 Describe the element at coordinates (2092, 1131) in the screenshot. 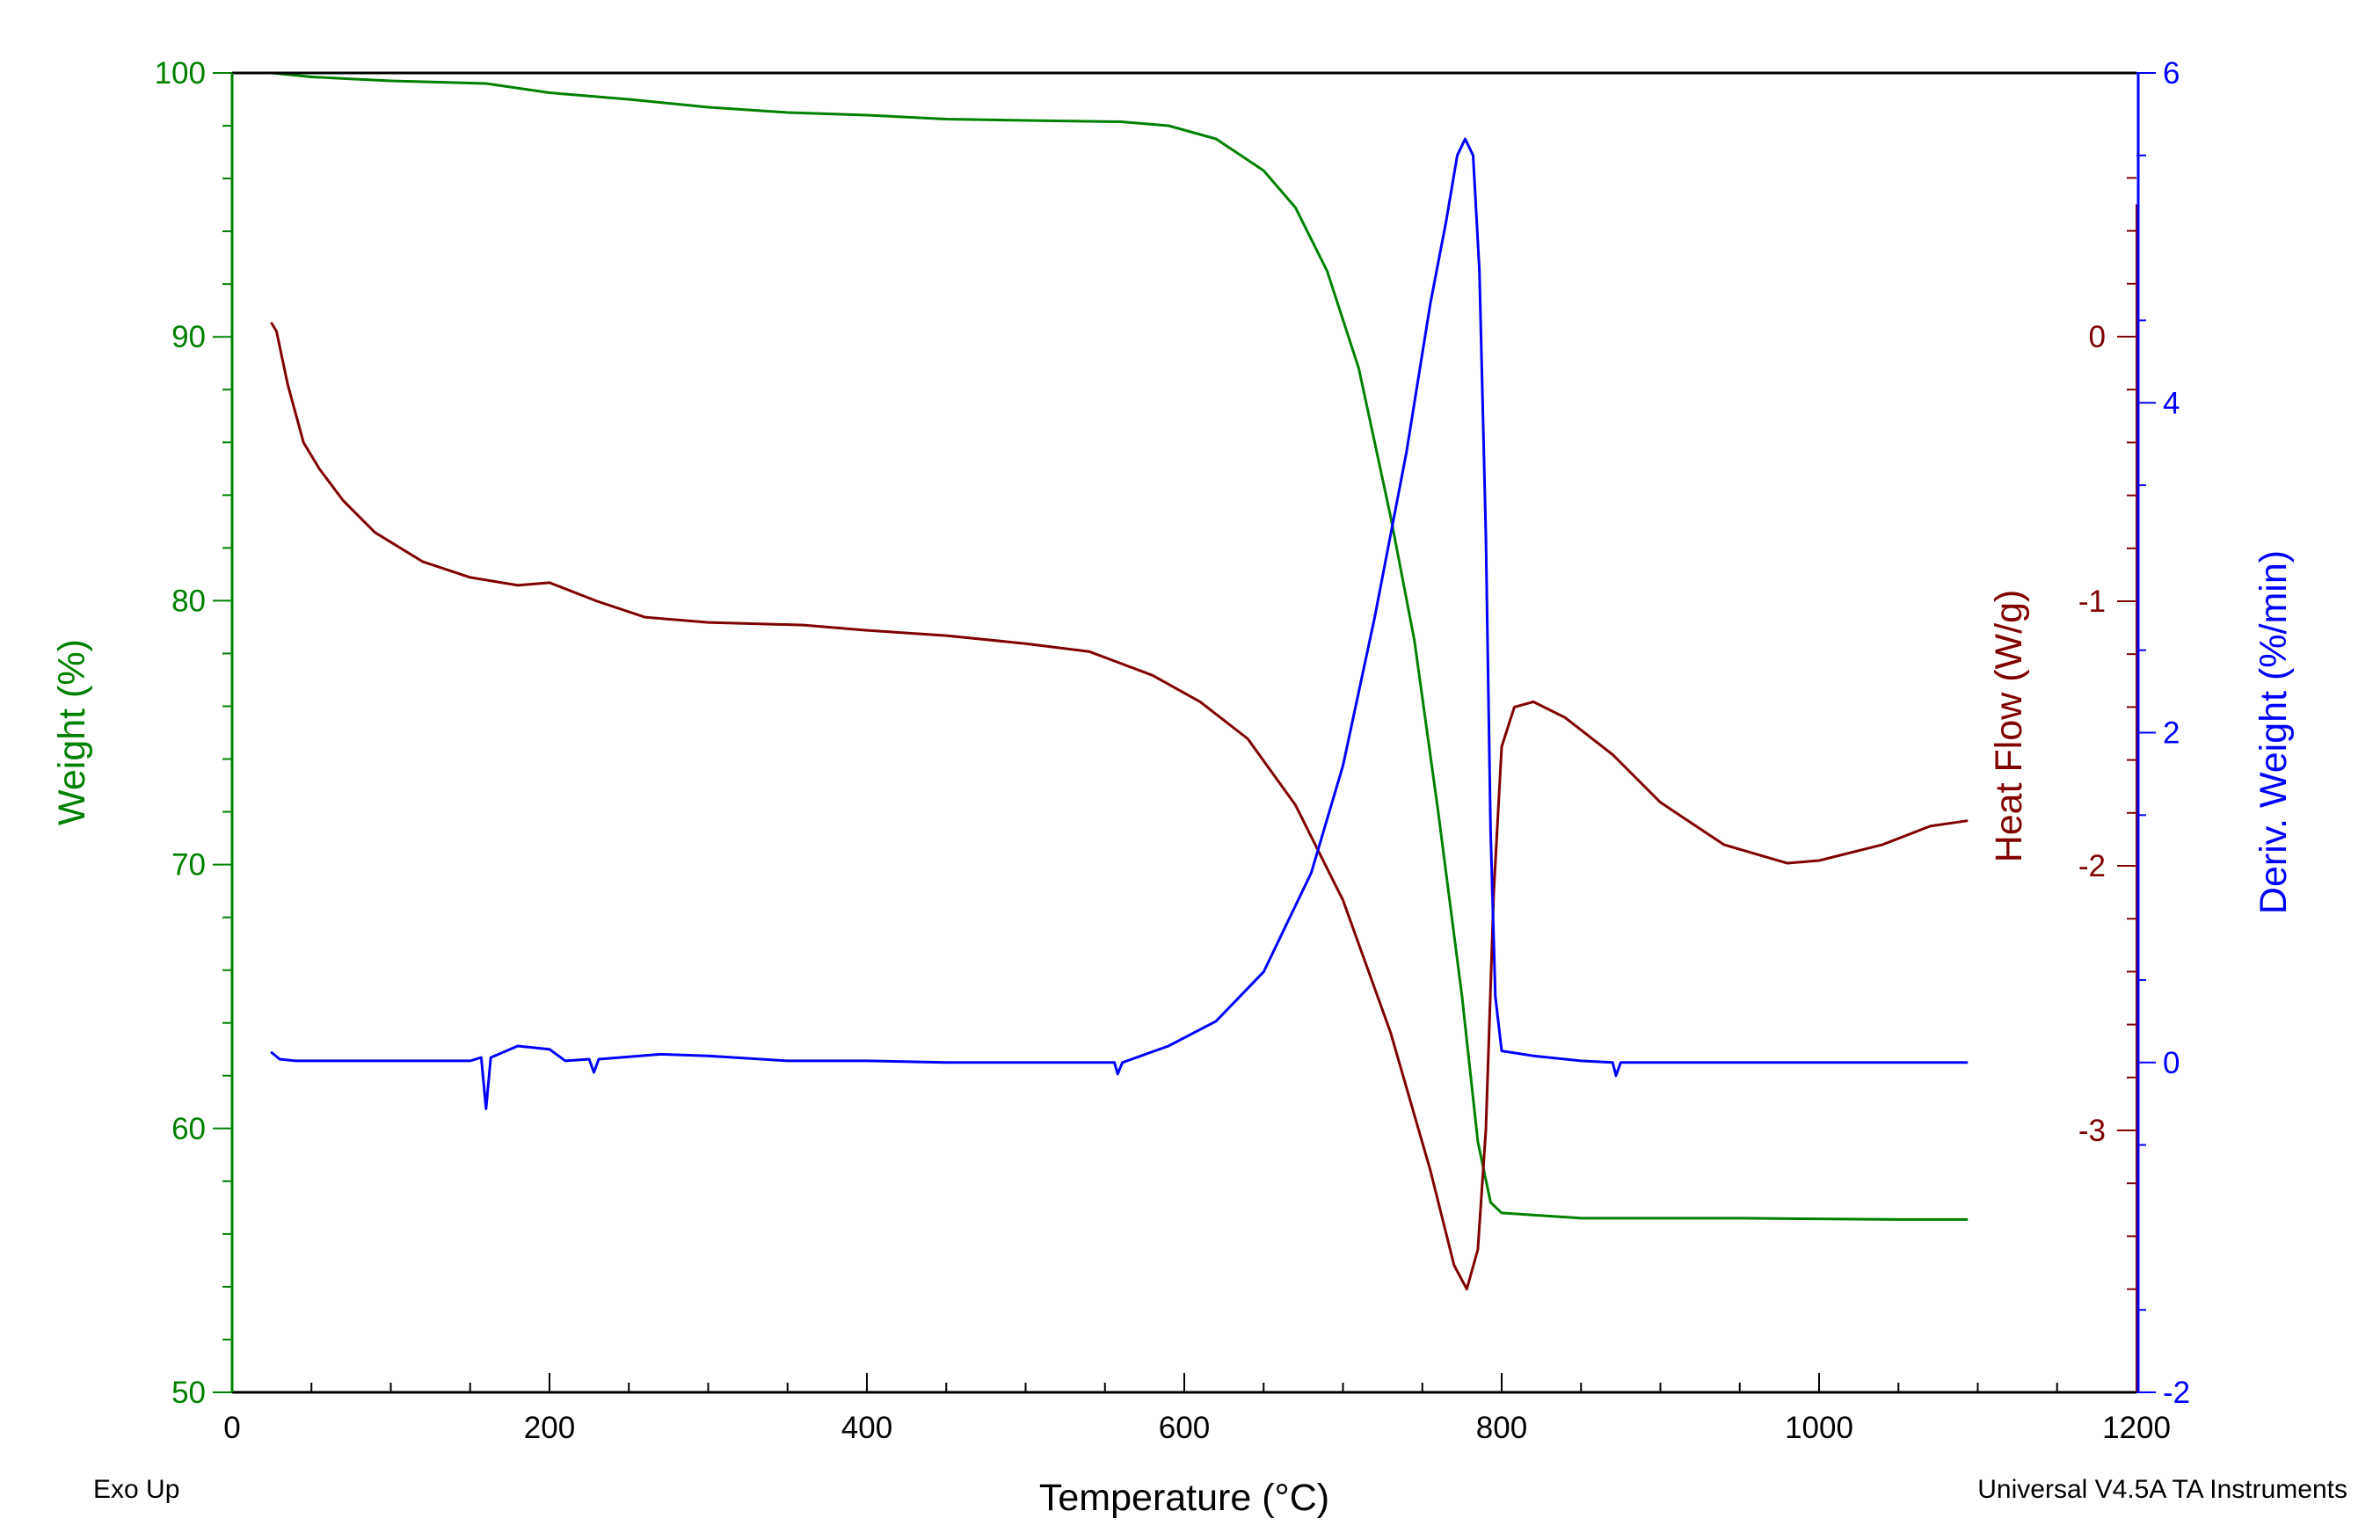

I see `heatflow-tick-label: -3` at that location.